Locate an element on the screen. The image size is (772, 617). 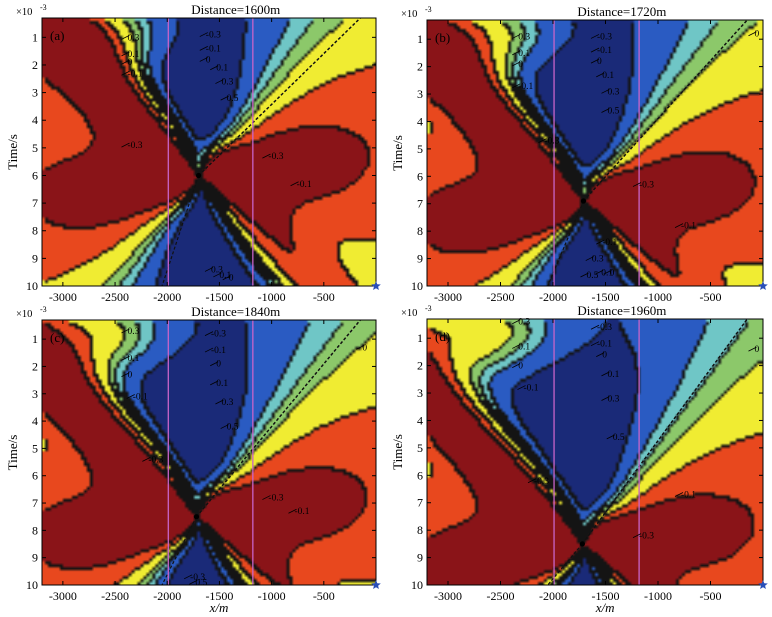
receiver-star-icon is located at coordinates (763, 285).